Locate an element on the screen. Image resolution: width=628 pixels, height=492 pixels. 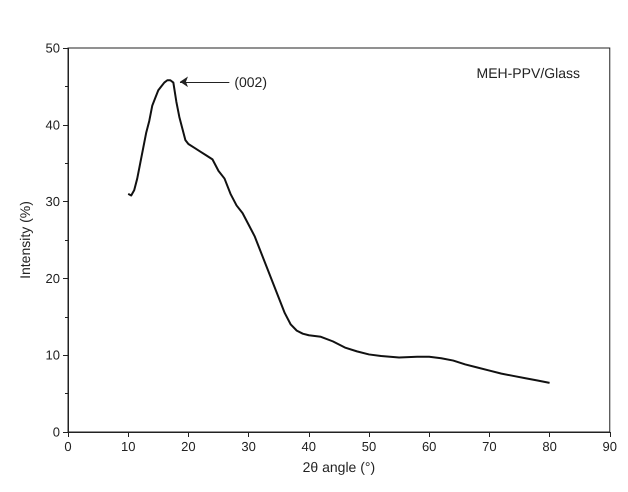
x-tick-label: 80 is located at coordinates (549, 446).